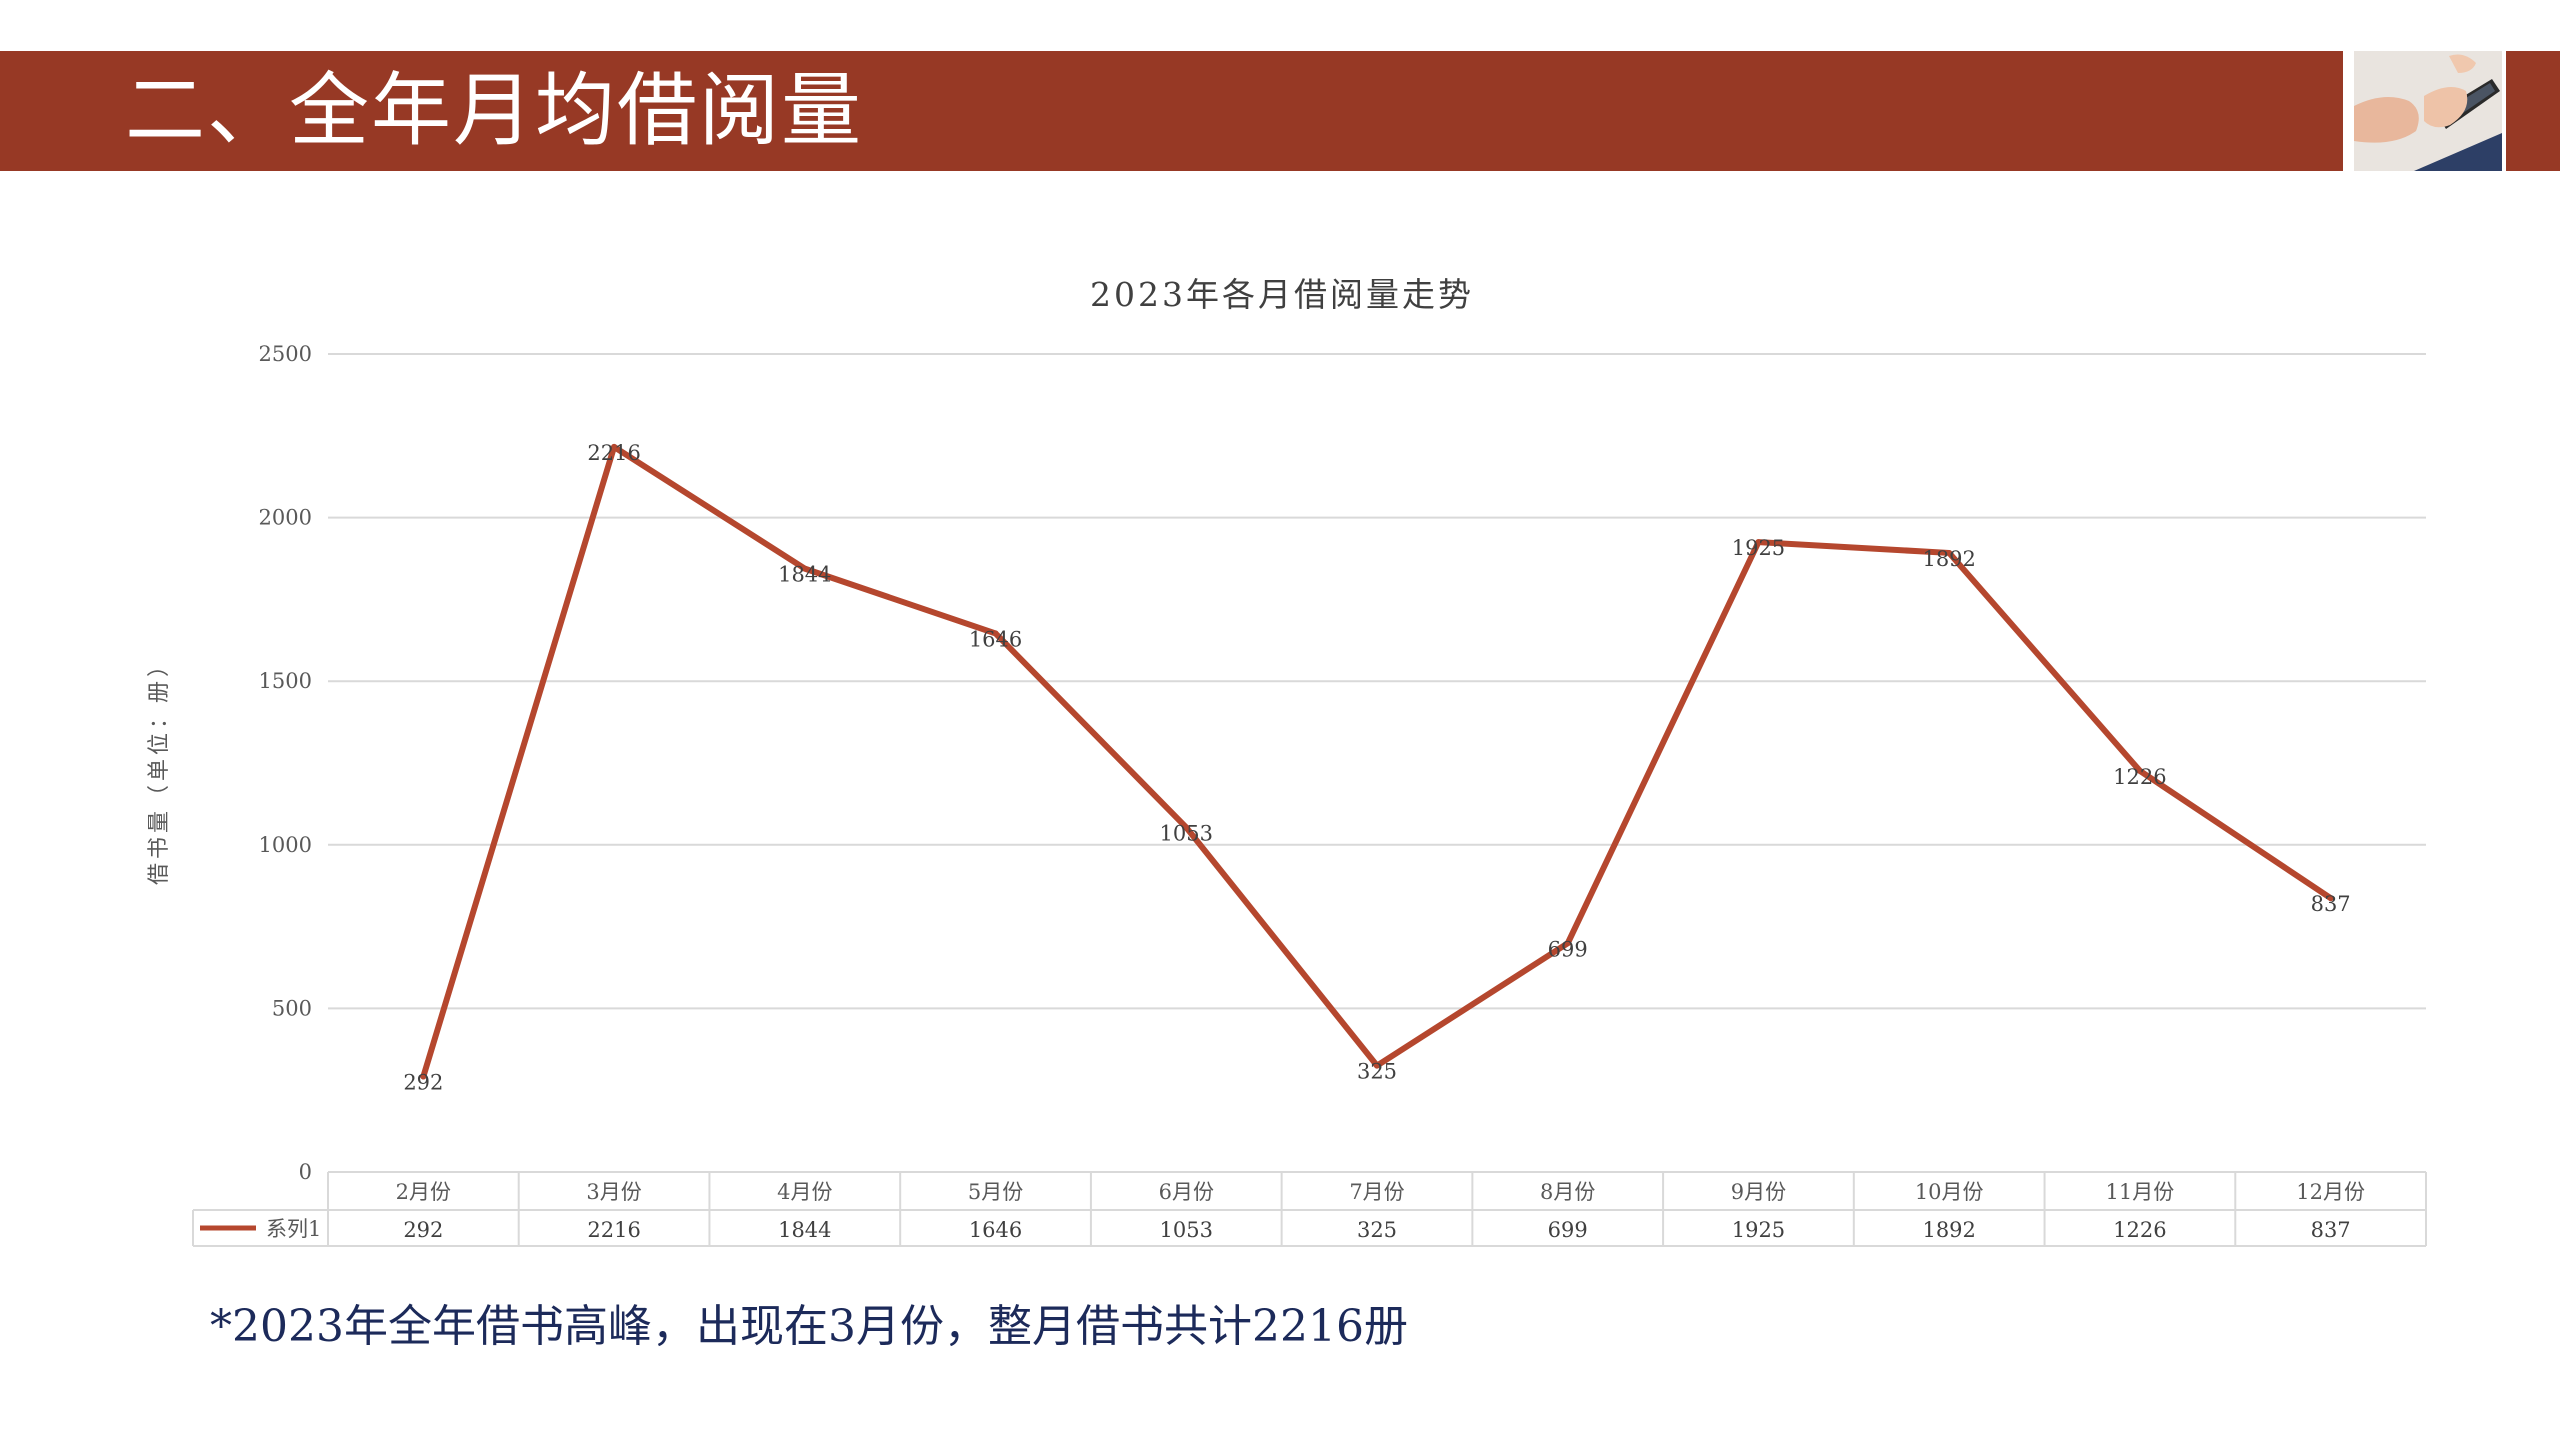 This screenshot has width=2560, height=1440. Describe the element at coordinates (995, 639) in the screenshot. I see `data-label: 1646` at that location.